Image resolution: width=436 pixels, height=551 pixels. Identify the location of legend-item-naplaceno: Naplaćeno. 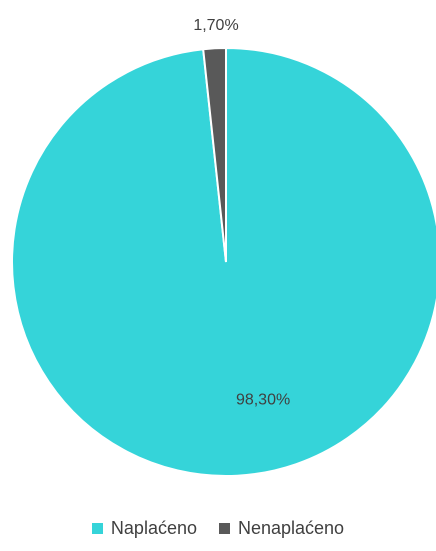
(144, 528).